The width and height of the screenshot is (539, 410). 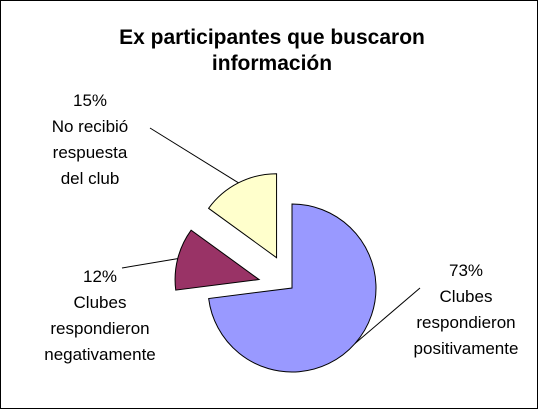 What do you see at coordinates (90, 152) in the screenshot?
I see `category-label: No recibió respuesta del club` at bounding box center [90, 152].